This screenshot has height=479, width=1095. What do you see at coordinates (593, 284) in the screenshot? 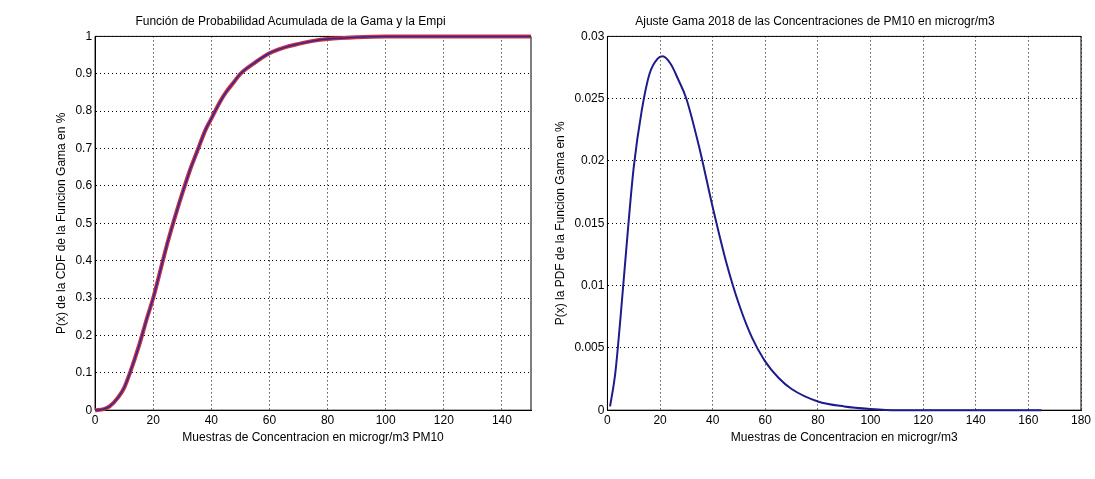
I see `y-tick-label: 0.01` at bounding box center [593, 284].